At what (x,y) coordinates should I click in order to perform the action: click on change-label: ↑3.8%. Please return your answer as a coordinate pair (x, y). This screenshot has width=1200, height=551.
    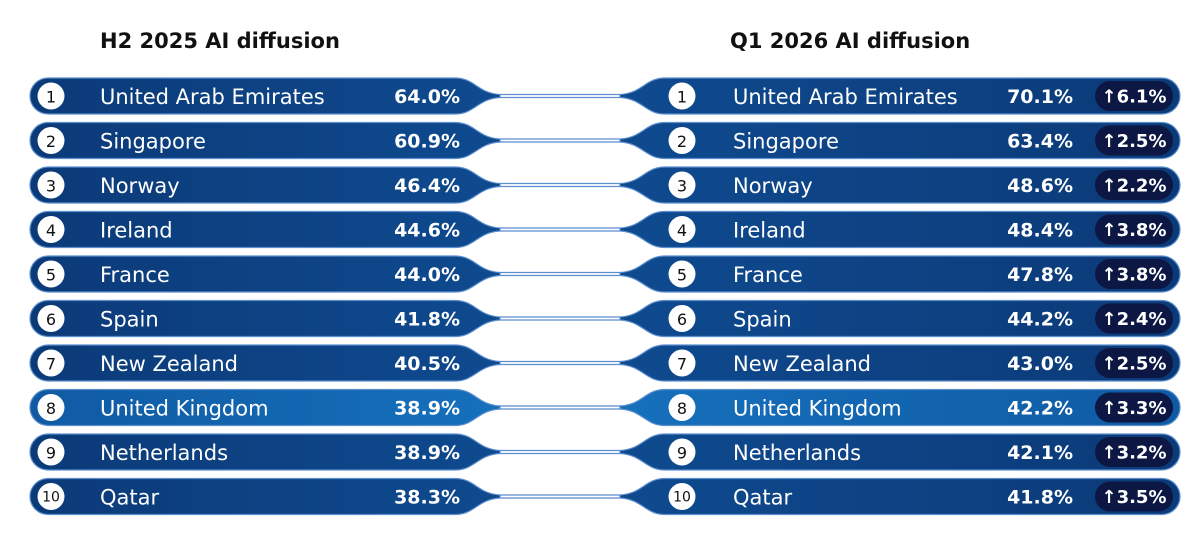
    Looking at the image, I should click on (1133, 230).